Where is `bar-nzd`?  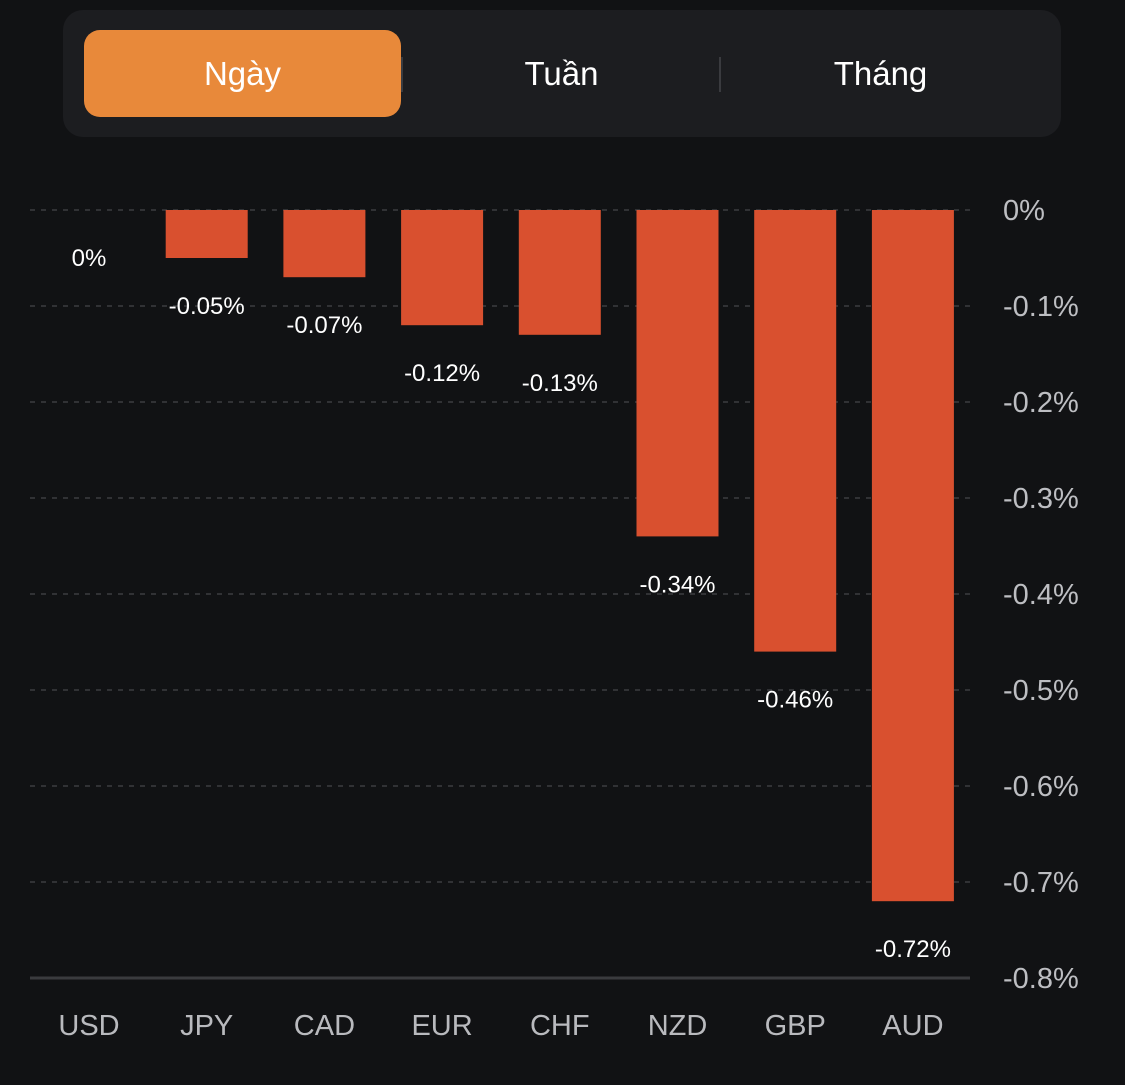
bar-nzd is located at coordinates (677, 373).